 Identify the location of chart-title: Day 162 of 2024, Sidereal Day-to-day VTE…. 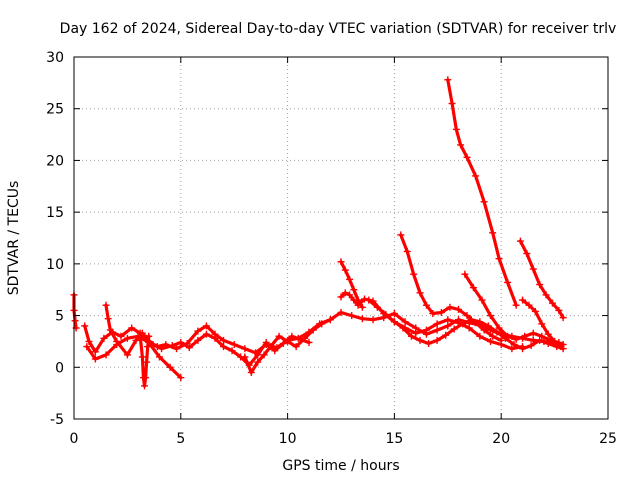
(338, 29).